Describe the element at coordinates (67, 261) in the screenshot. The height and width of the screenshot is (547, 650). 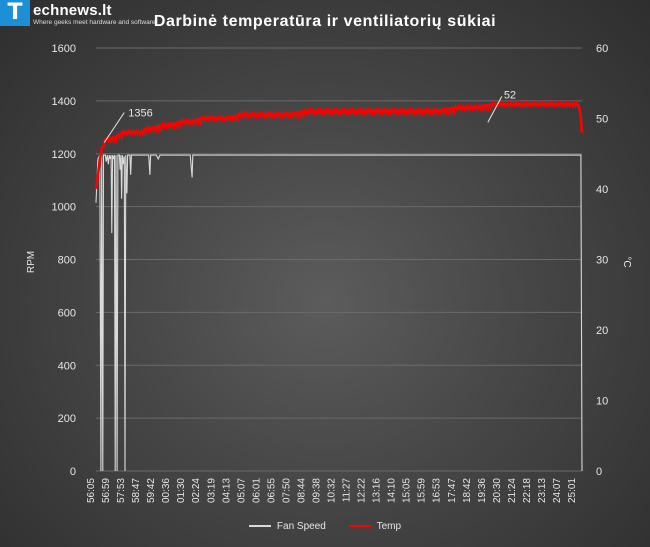
I see `y-tick-label: 800` at that location.